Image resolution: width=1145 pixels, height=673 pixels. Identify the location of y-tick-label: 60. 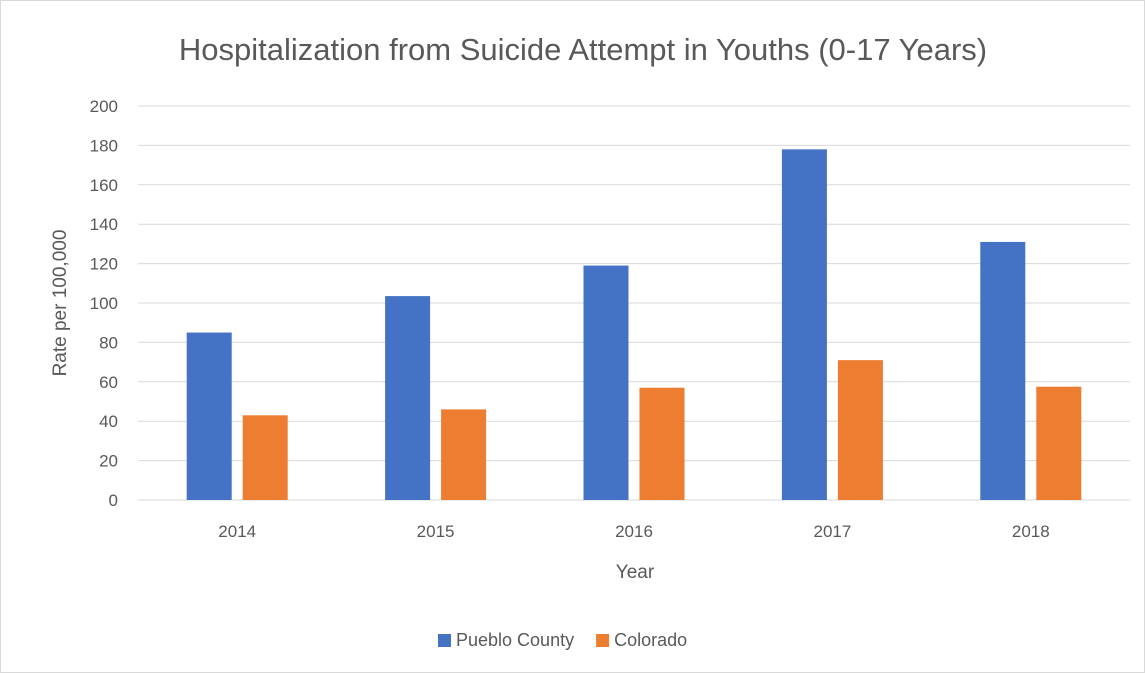
(108, 382).